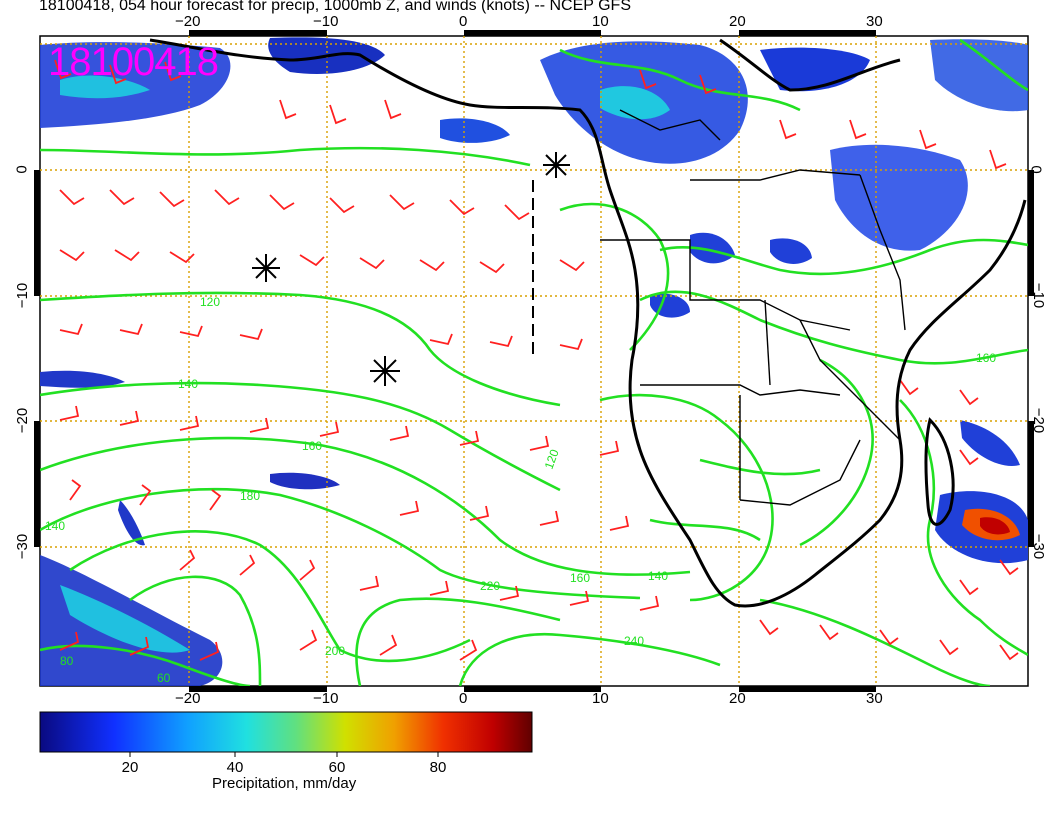 The height and width of the screenshot is (816, 1056). Describe the element at coordinates (1039, 420) in the screenshot. I see `lat-tick-right: −20` at that location.